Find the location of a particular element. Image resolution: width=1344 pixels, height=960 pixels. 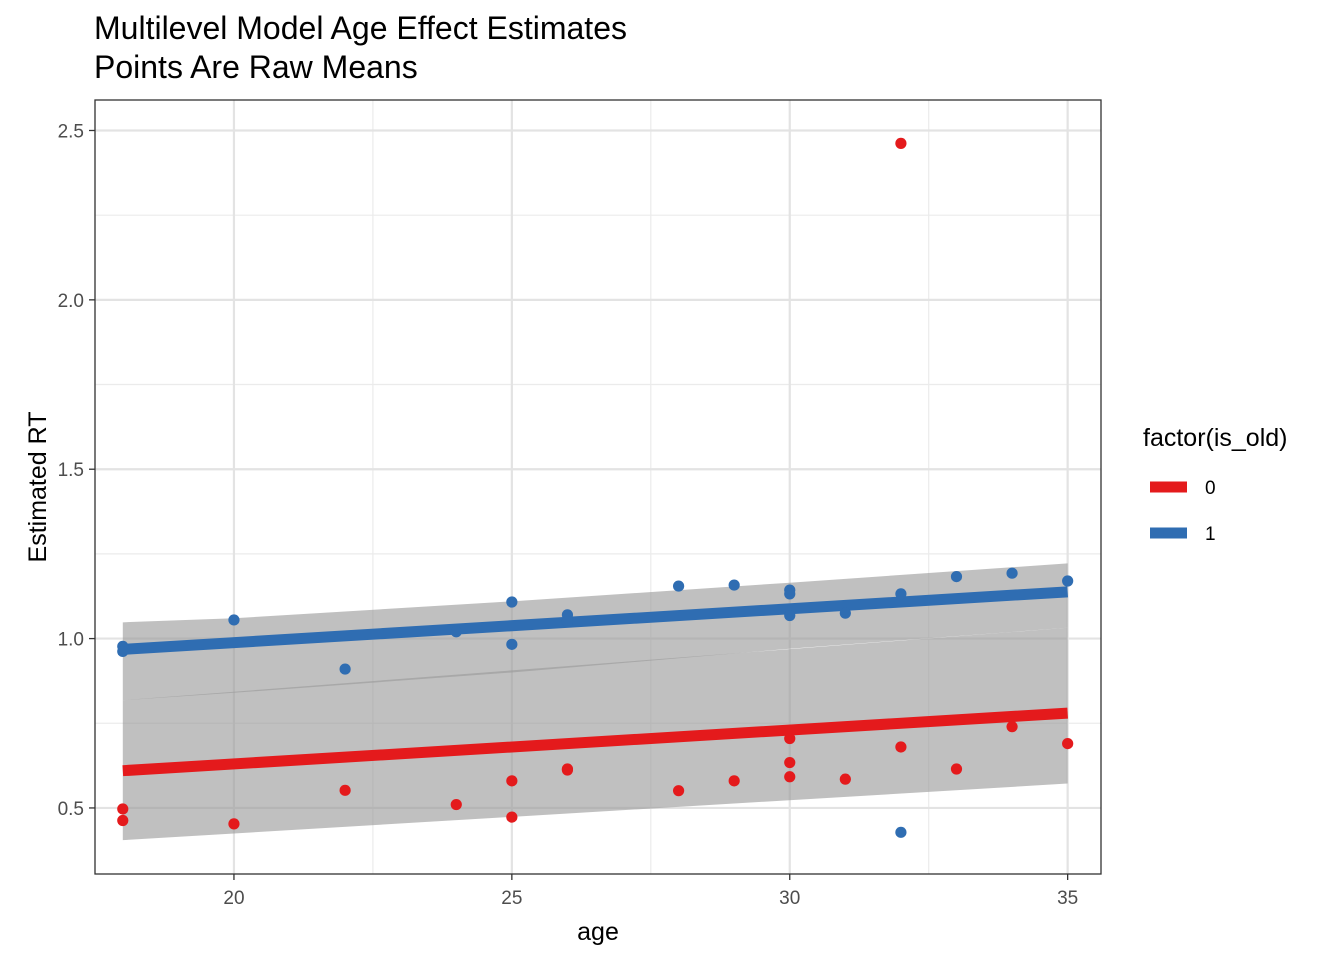

x-tick-label-3: 35 is located at coordinates (1067, 898).